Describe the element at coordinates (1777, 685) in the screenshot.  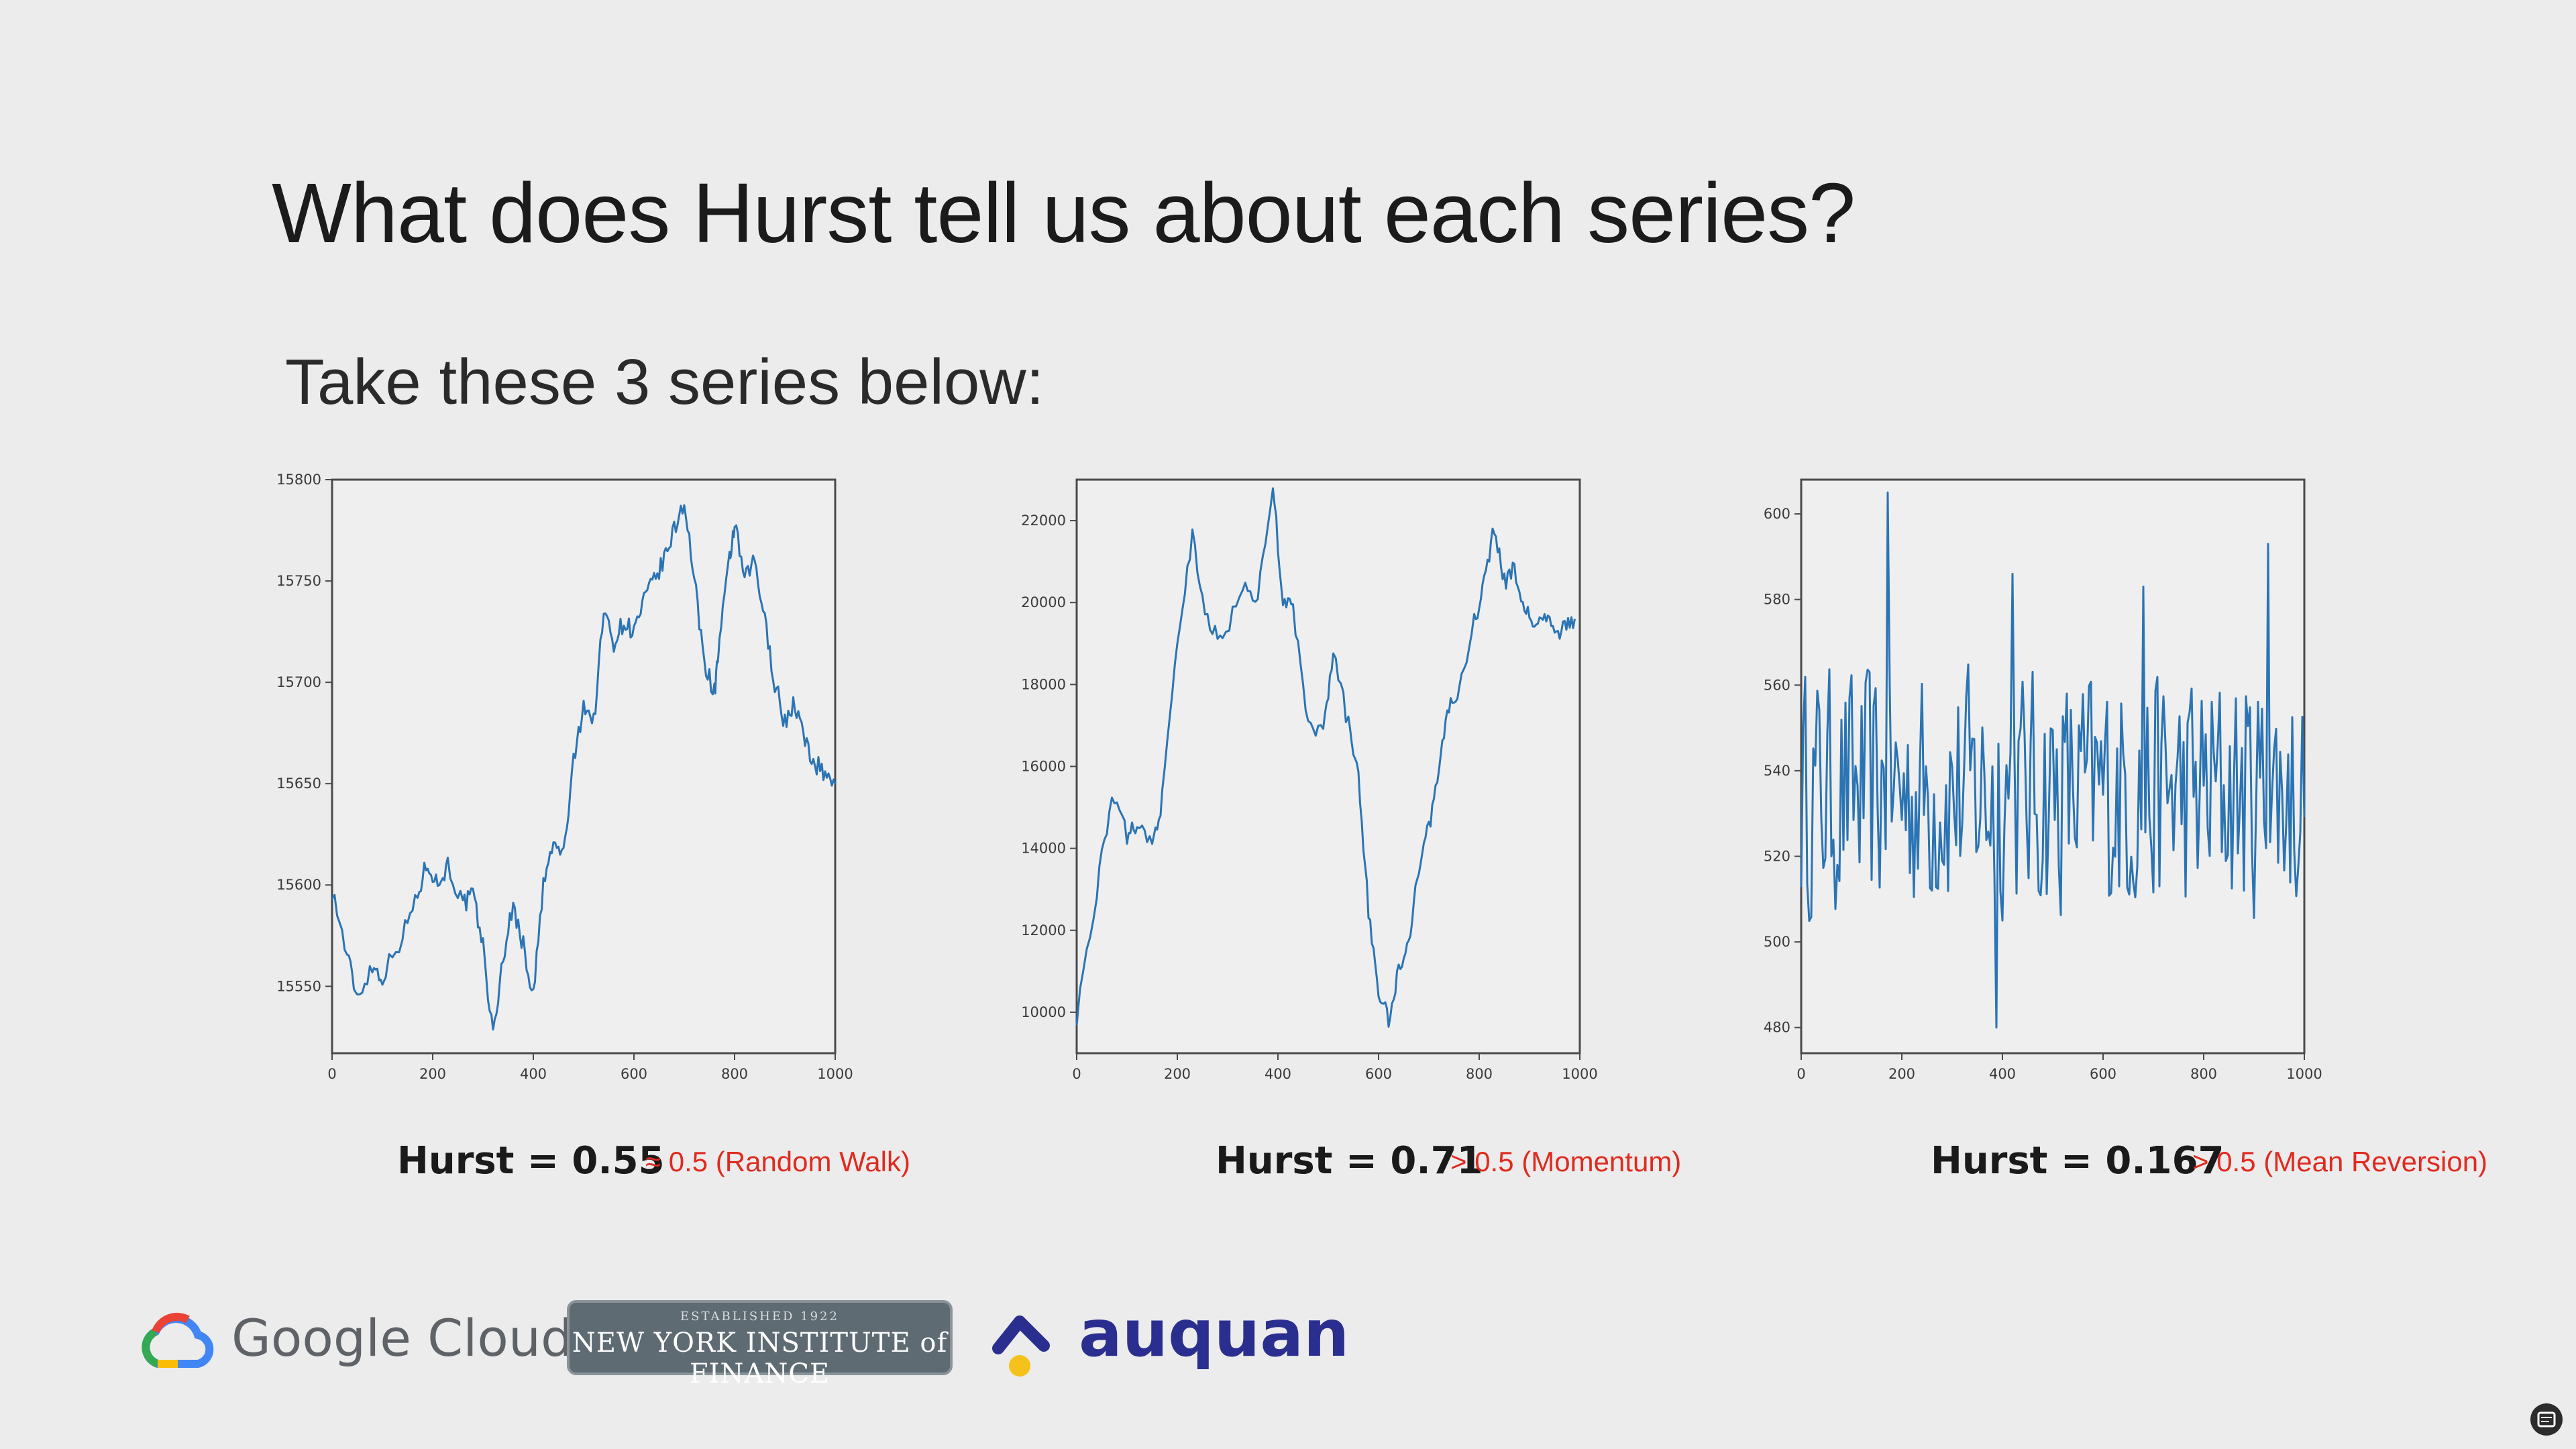
I see `y-tick-label: 560` at that location.